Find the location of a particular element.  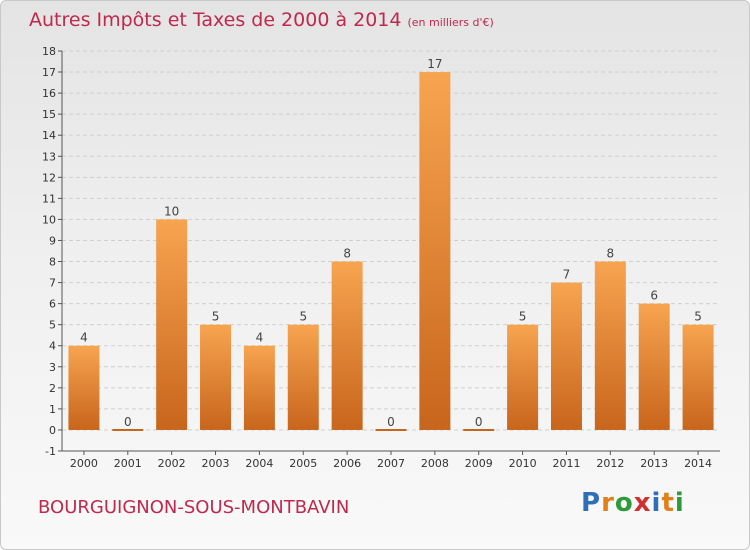

x-tick-label: 2000 is located at coordinates (84, 463).